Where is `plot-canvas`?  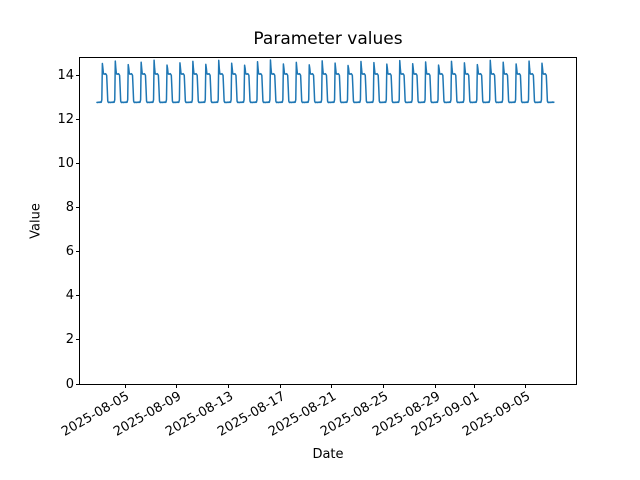 plot-canvas is located at coordinates (325, 81).